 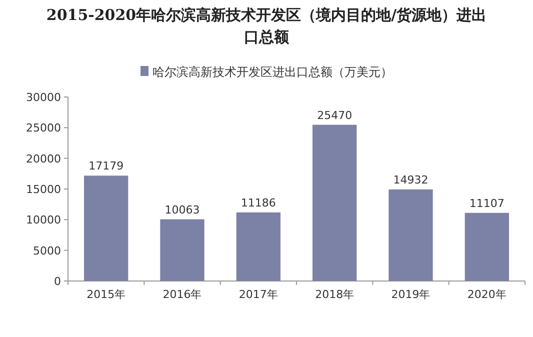 I want to click on x-tick-label: 2015年, so click(x=106, y=294).